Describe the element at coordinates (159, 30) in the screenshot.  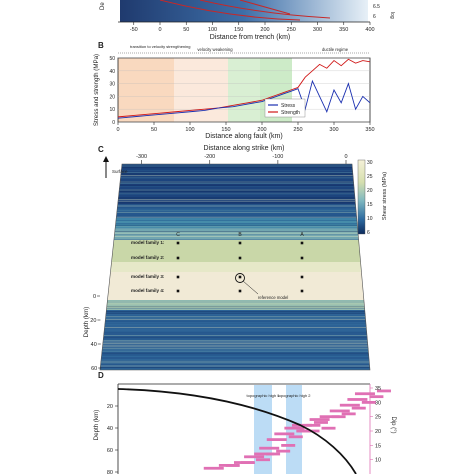
I see `panel-a-tick-label: 0` at that location.